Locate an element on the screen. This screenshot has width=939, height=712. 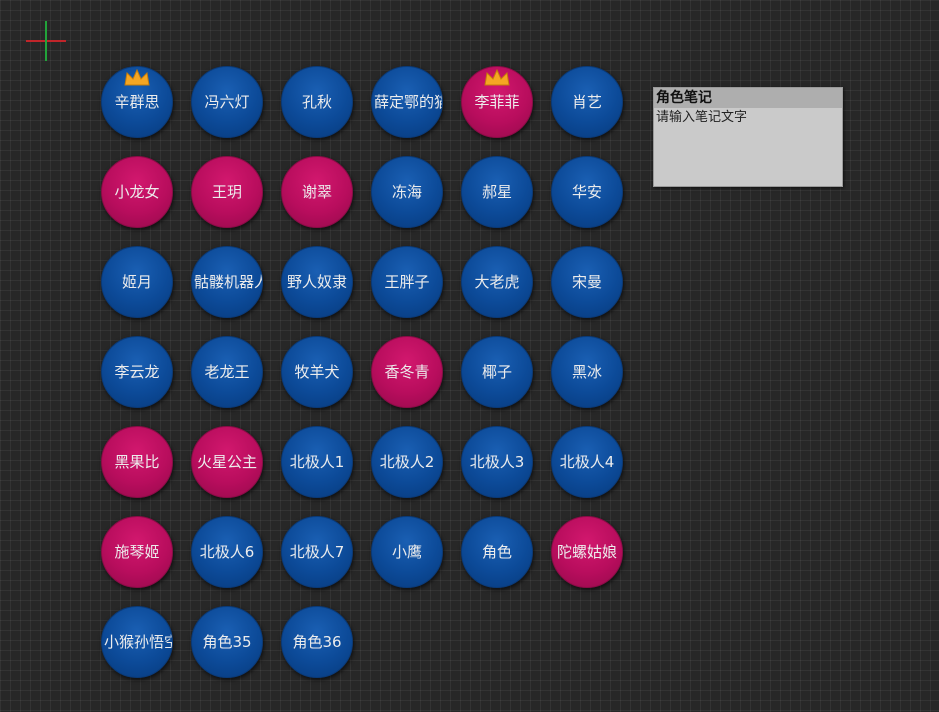
character-name: 冯六灯 is located at coordinates (227, 102).